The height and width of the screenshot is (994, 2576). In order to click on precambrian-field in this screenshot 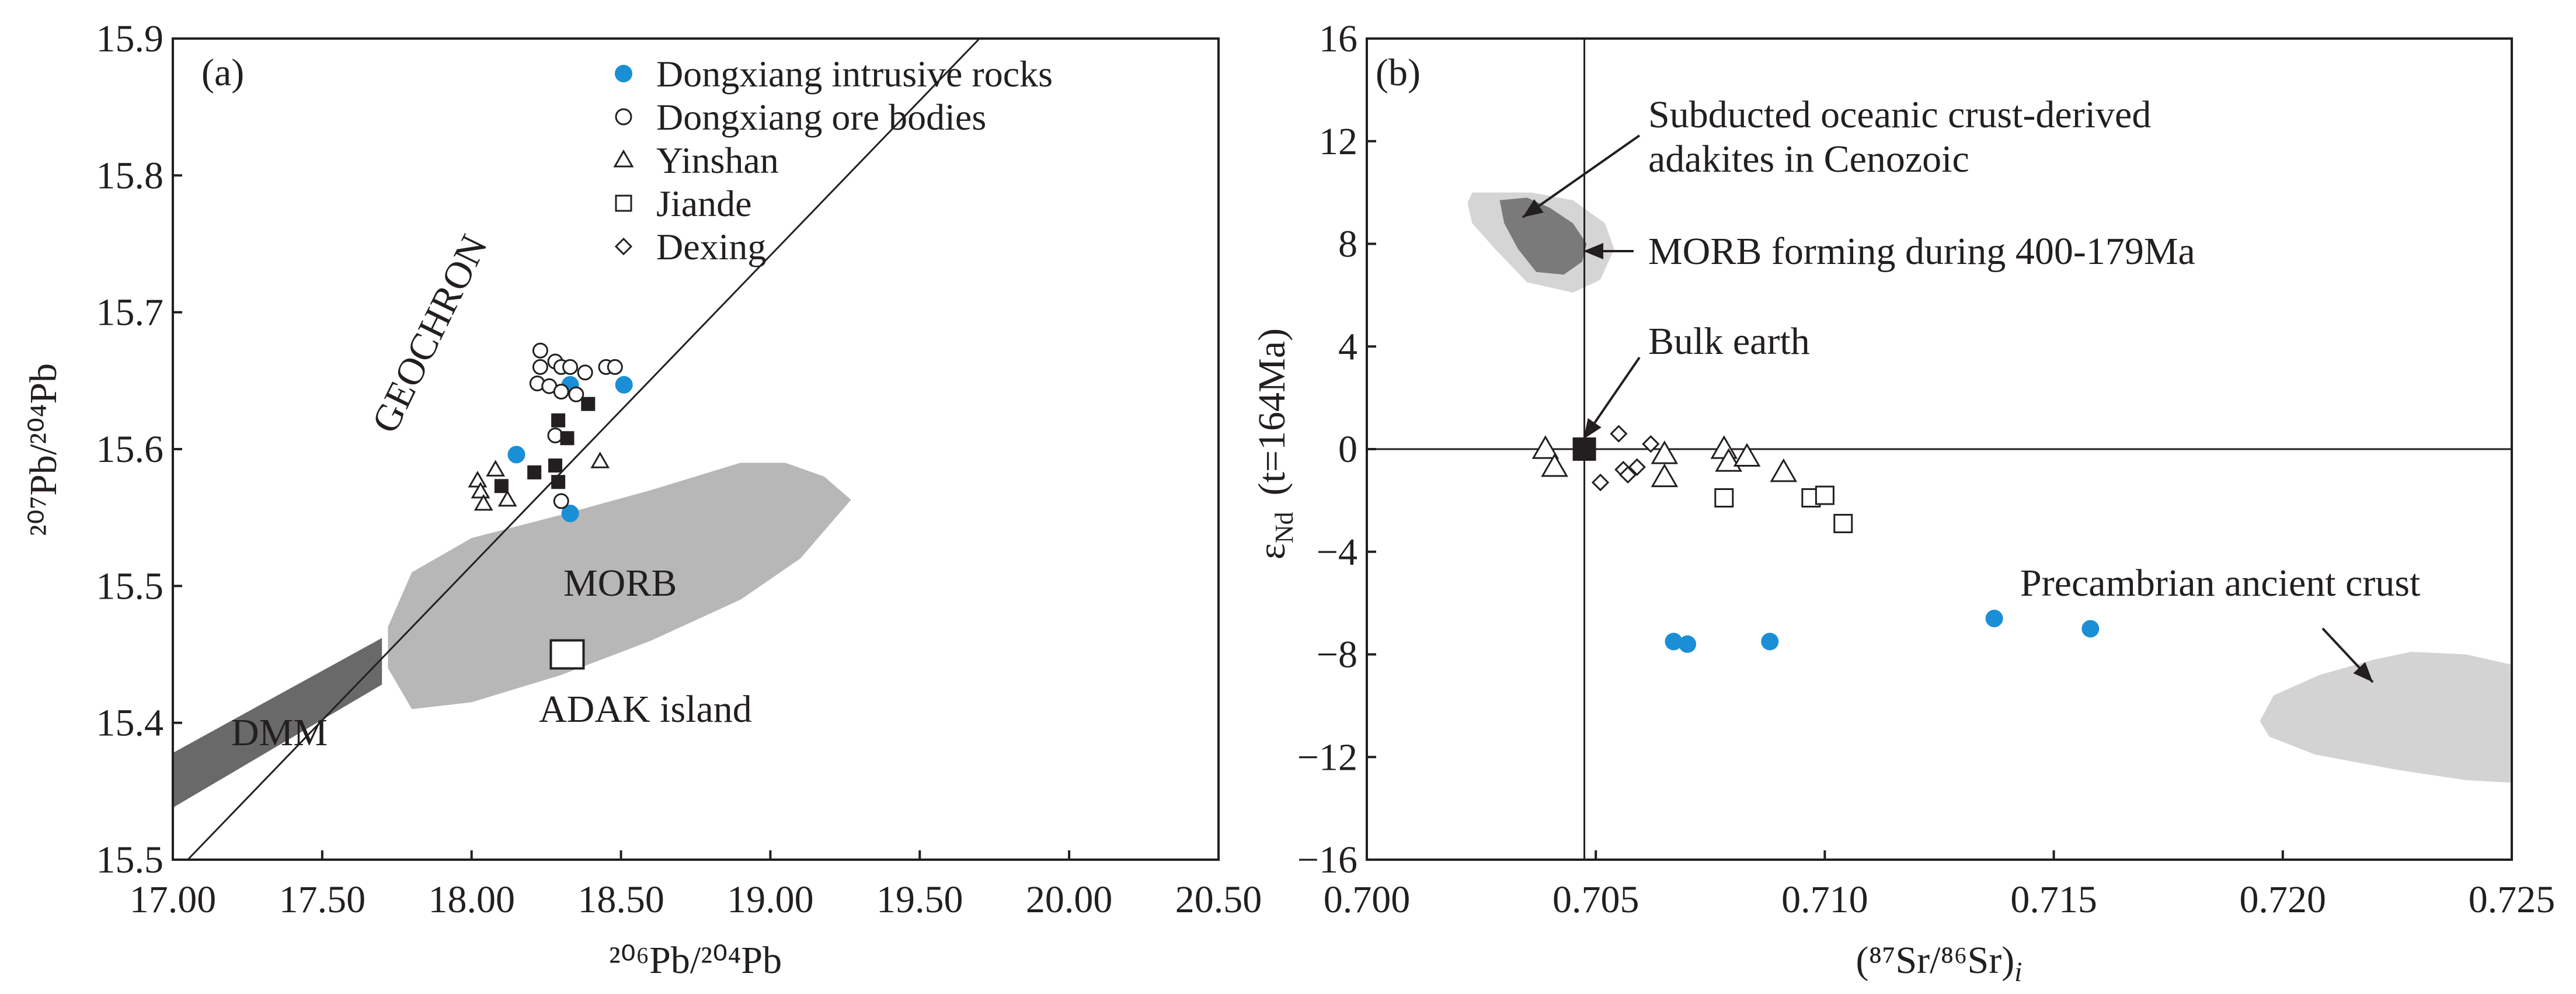, I will do `click(2386, 717)`.